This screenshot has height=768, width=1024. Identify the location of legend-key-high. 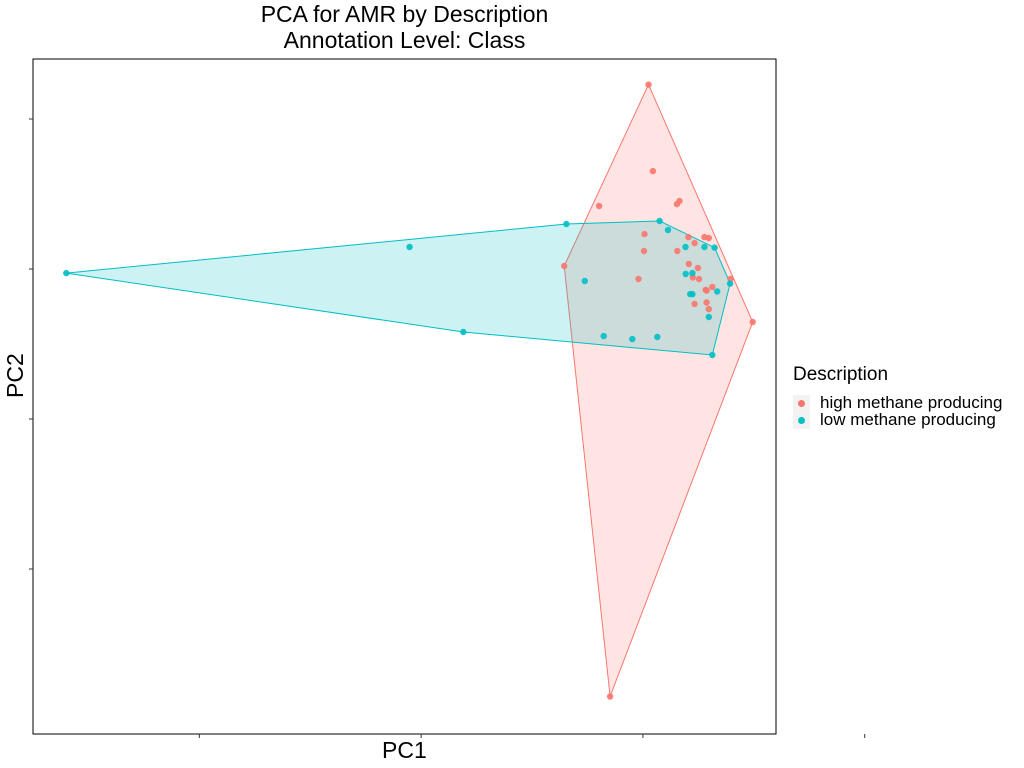
(801, 403).